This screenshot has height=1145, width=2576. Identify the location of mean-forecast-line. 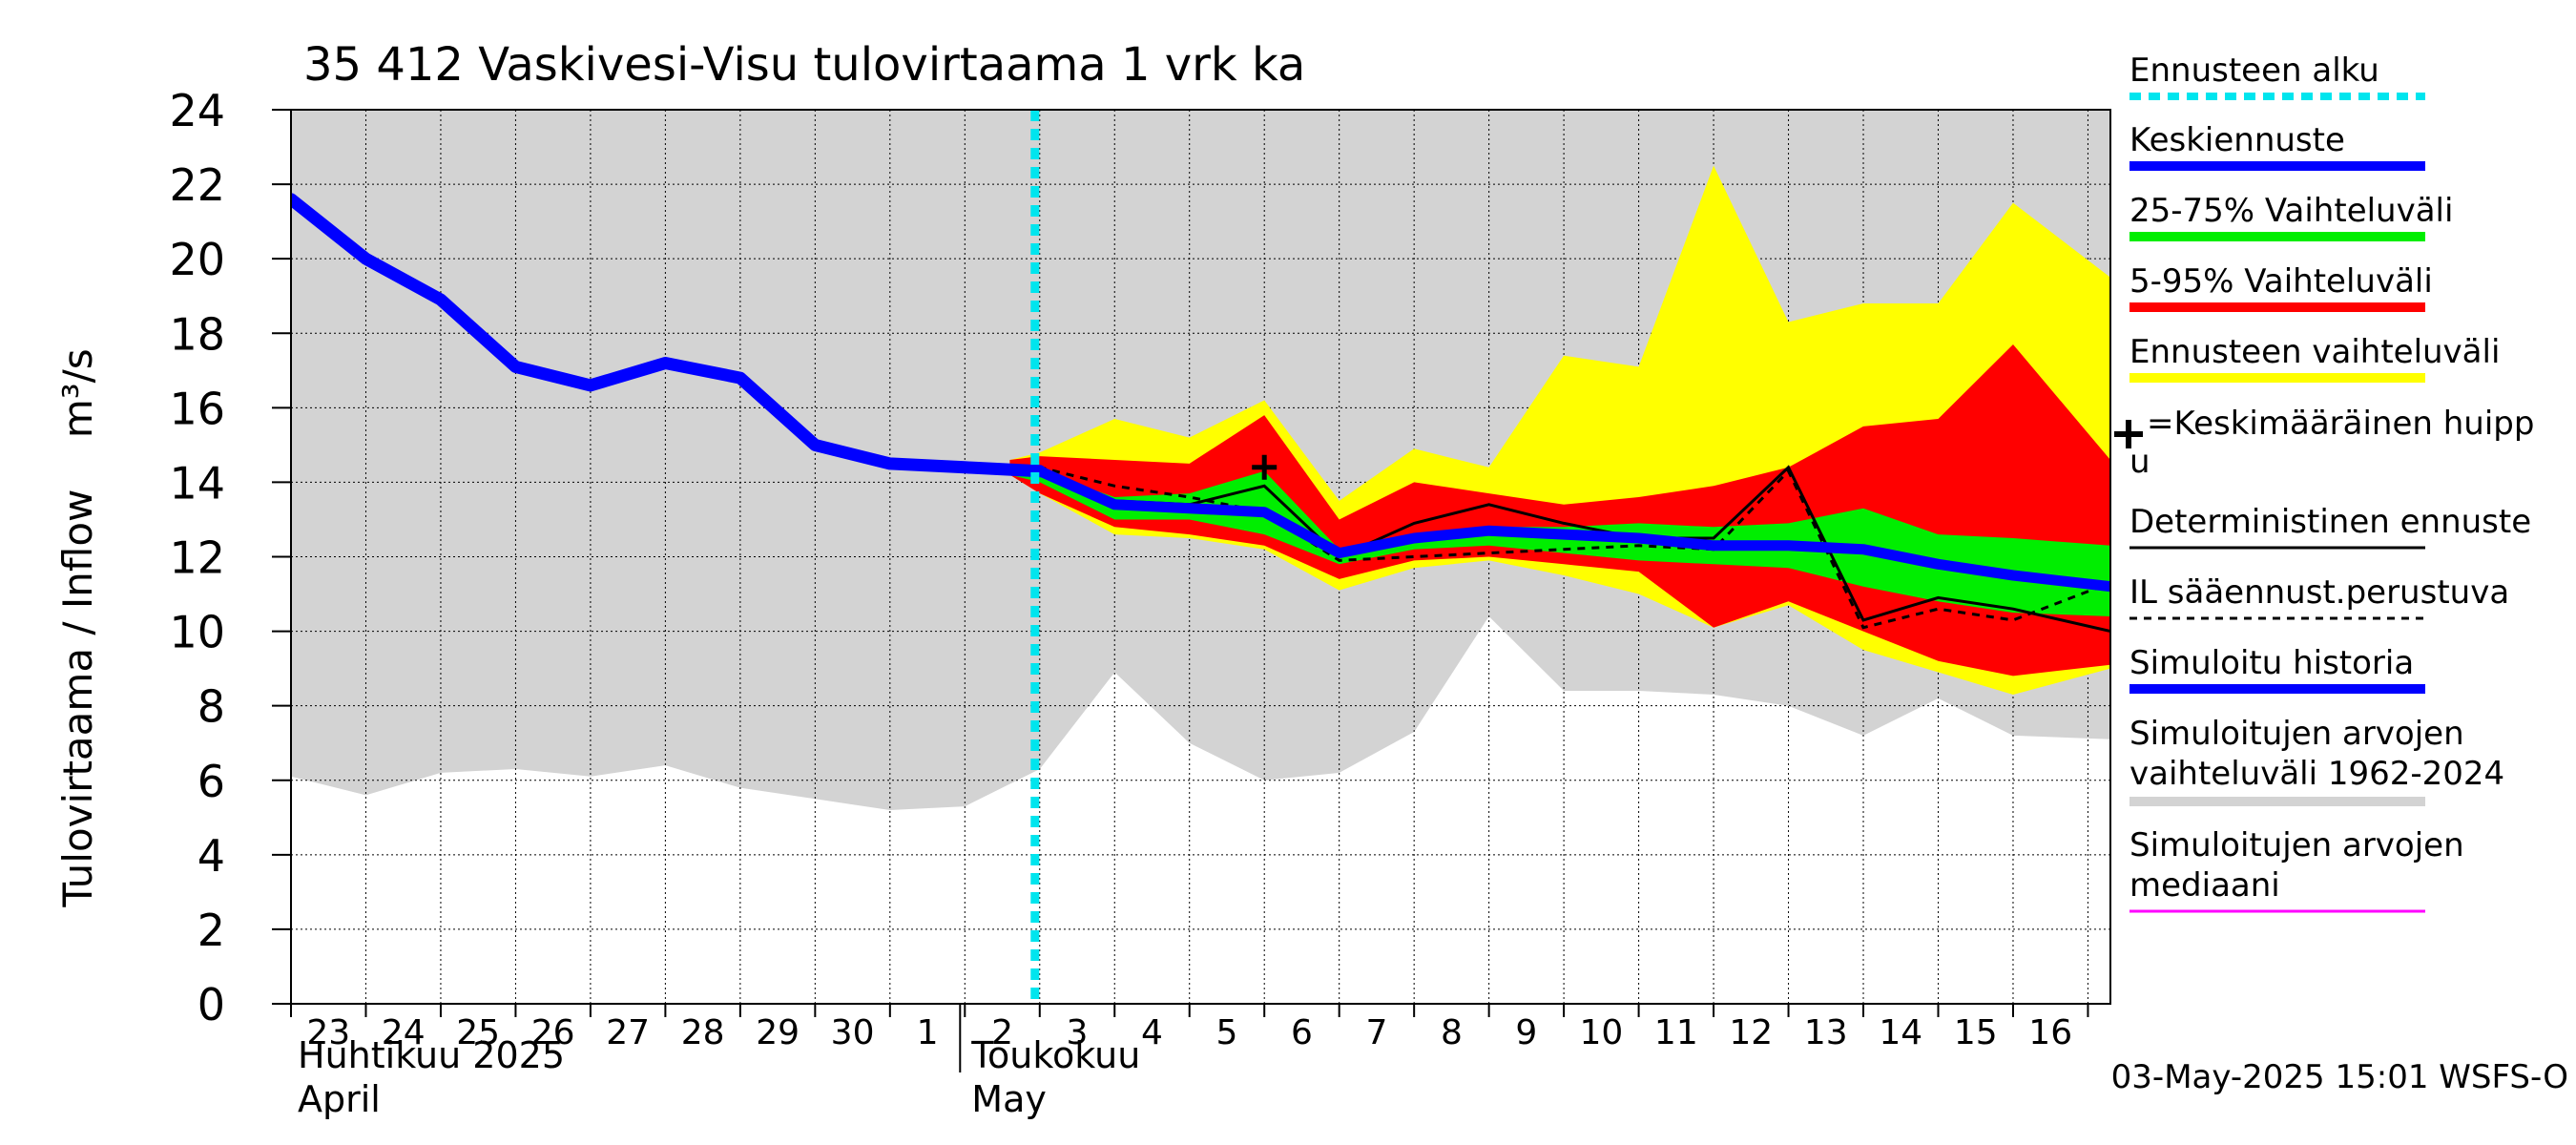
(1573, 529).